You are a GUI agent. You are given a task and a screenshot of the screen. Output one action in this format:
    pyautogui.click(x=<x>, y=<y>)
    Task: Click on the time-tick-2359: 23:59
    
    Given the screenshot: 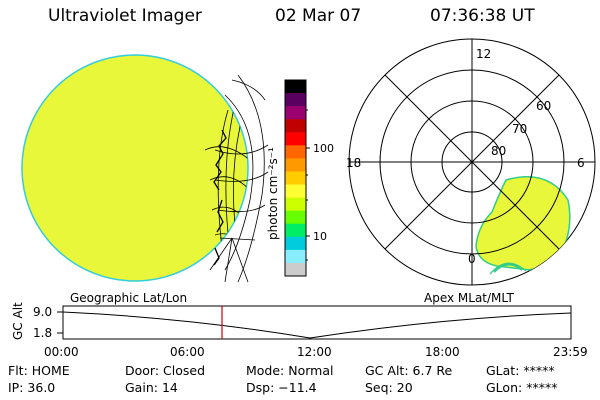 What is the action you would take?
    pyautogui.click(x=570, y=352)
    